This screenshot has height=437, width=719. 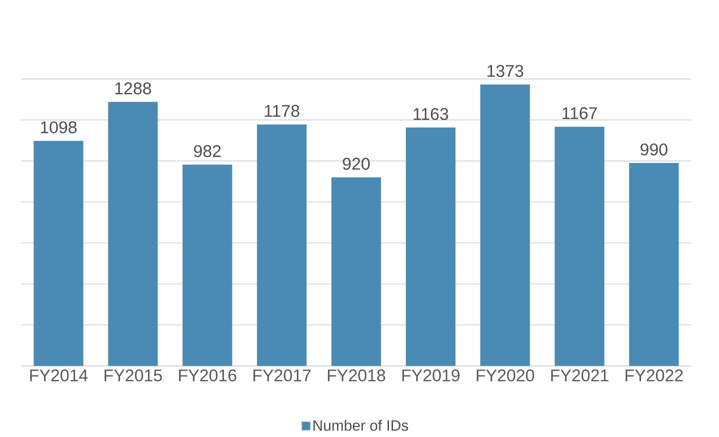 What do you see at coordinates (58, 127) in the screenshot?
I see `data-label: 1098` at bounding box center [58, 127].